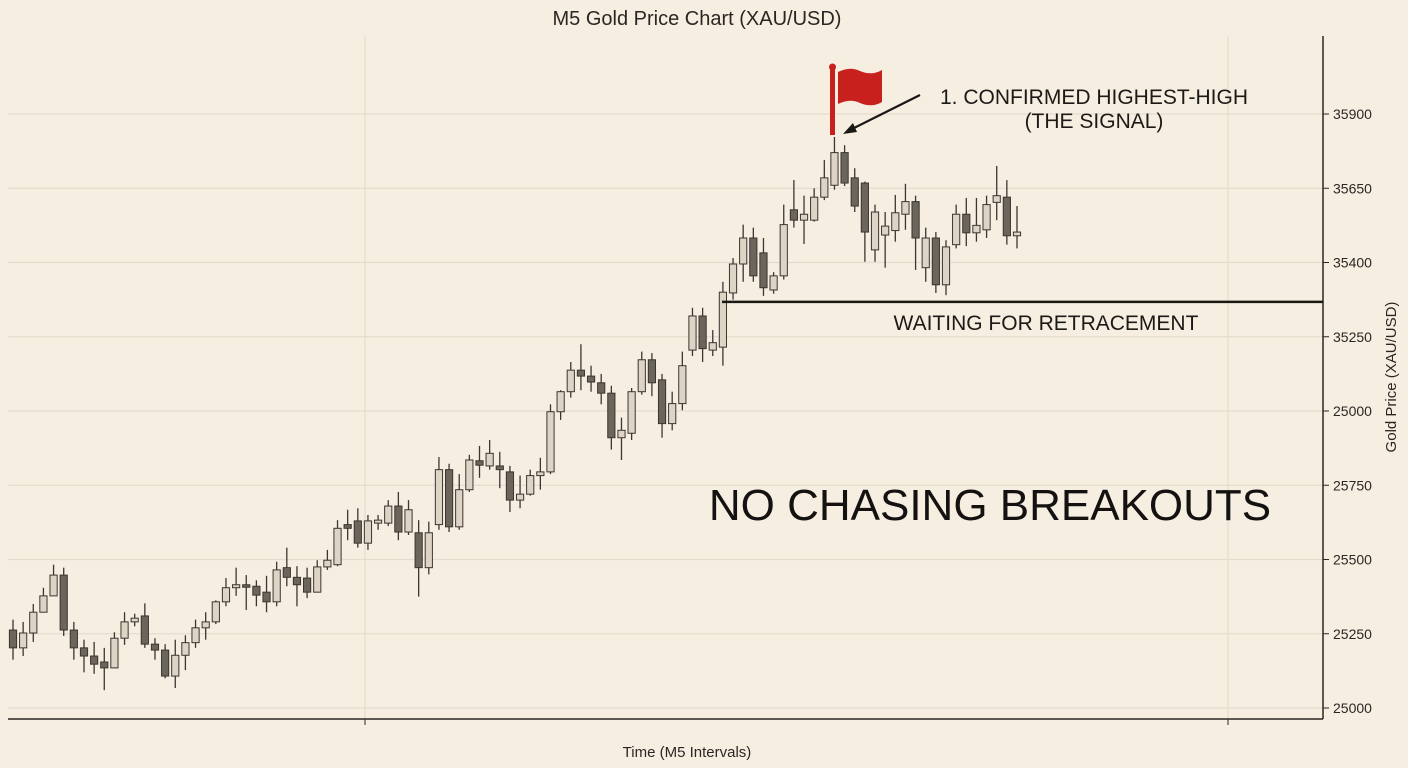 Image resolution: width=1408 pixels, height=768 pixels. I want to click on flag-cloth, so click(860, 87).